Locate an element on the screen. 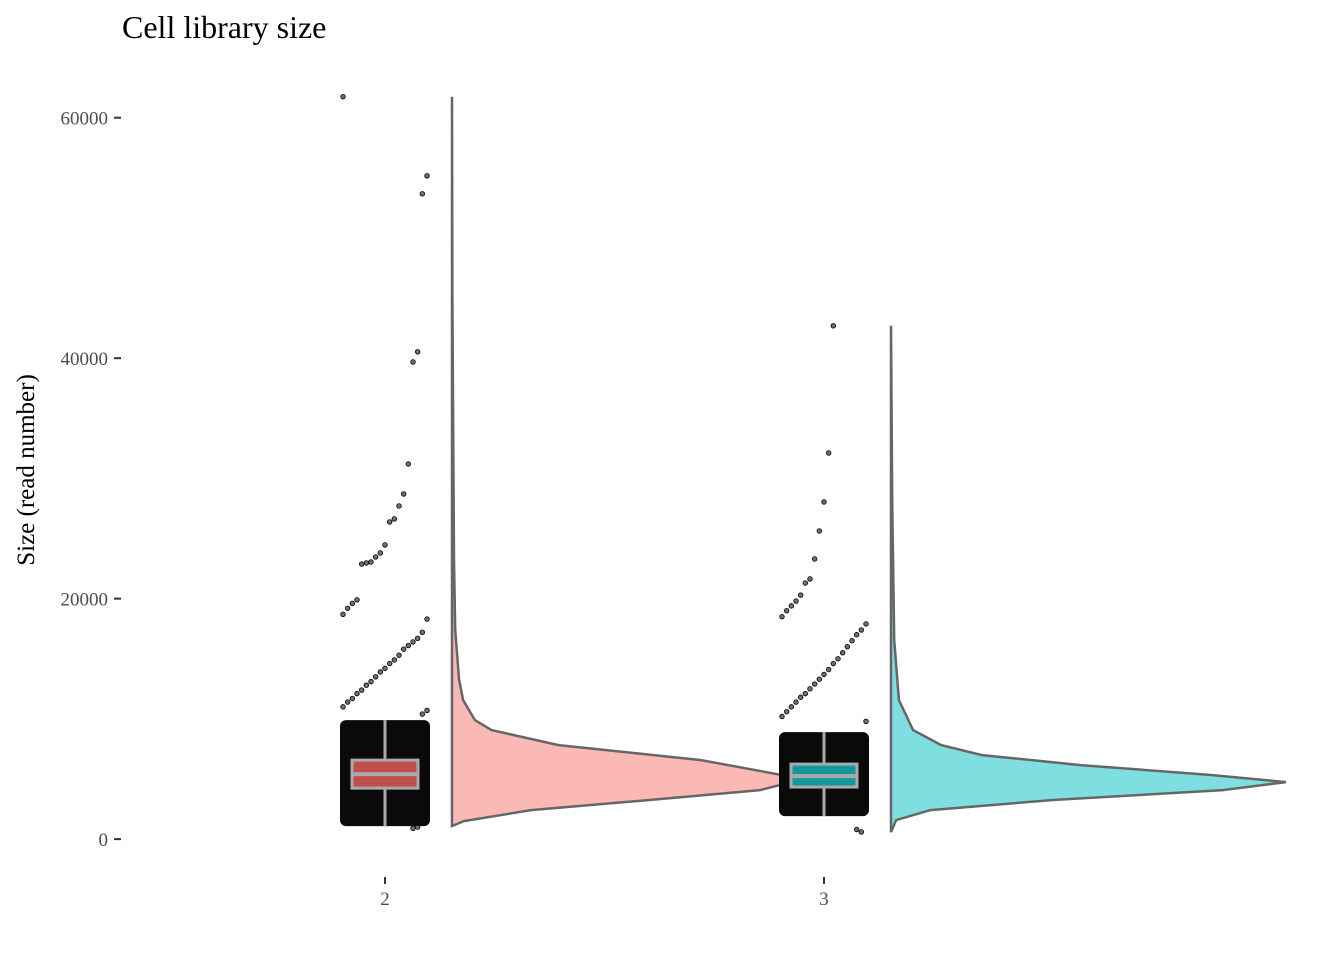 The image size is (1344, 960). y-axis-label: Size (read number) is located at coordinates (26, 470).